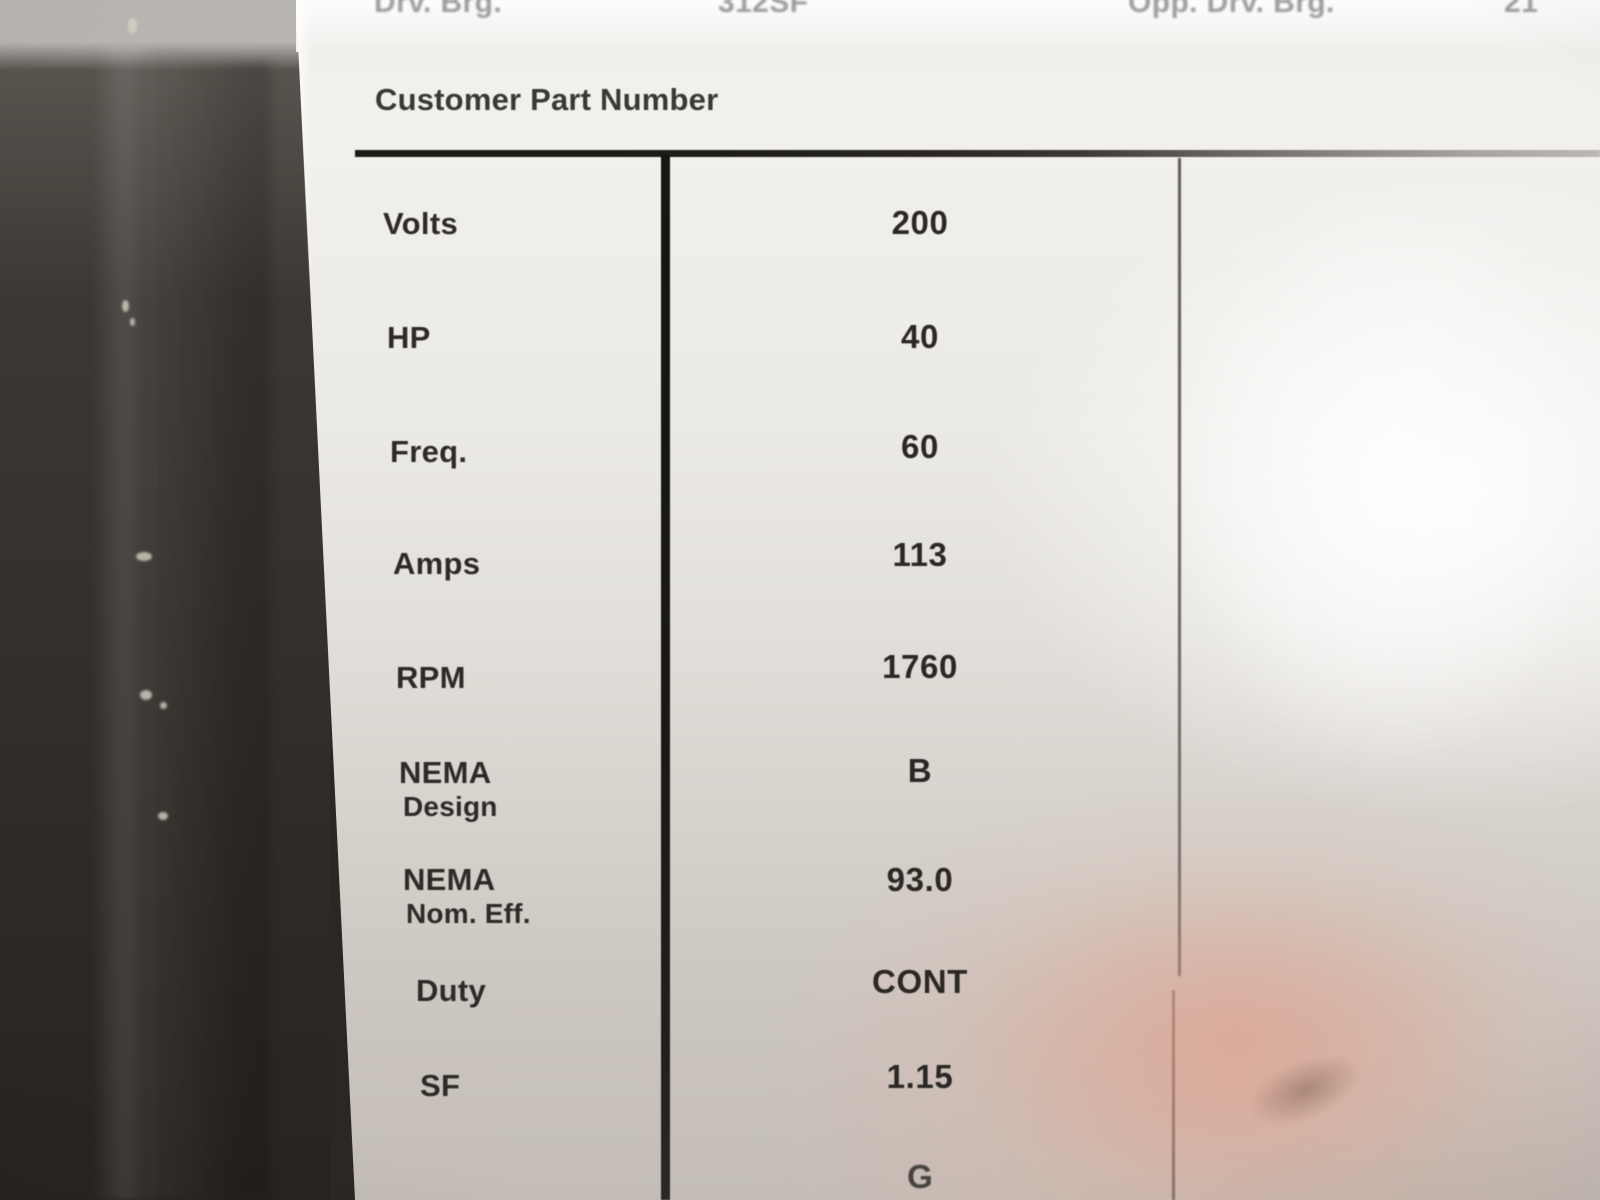  Describe the element at coordinates (450, 806) in the screenshot. I see `row-label-nema-design-line2: Design` at that location.